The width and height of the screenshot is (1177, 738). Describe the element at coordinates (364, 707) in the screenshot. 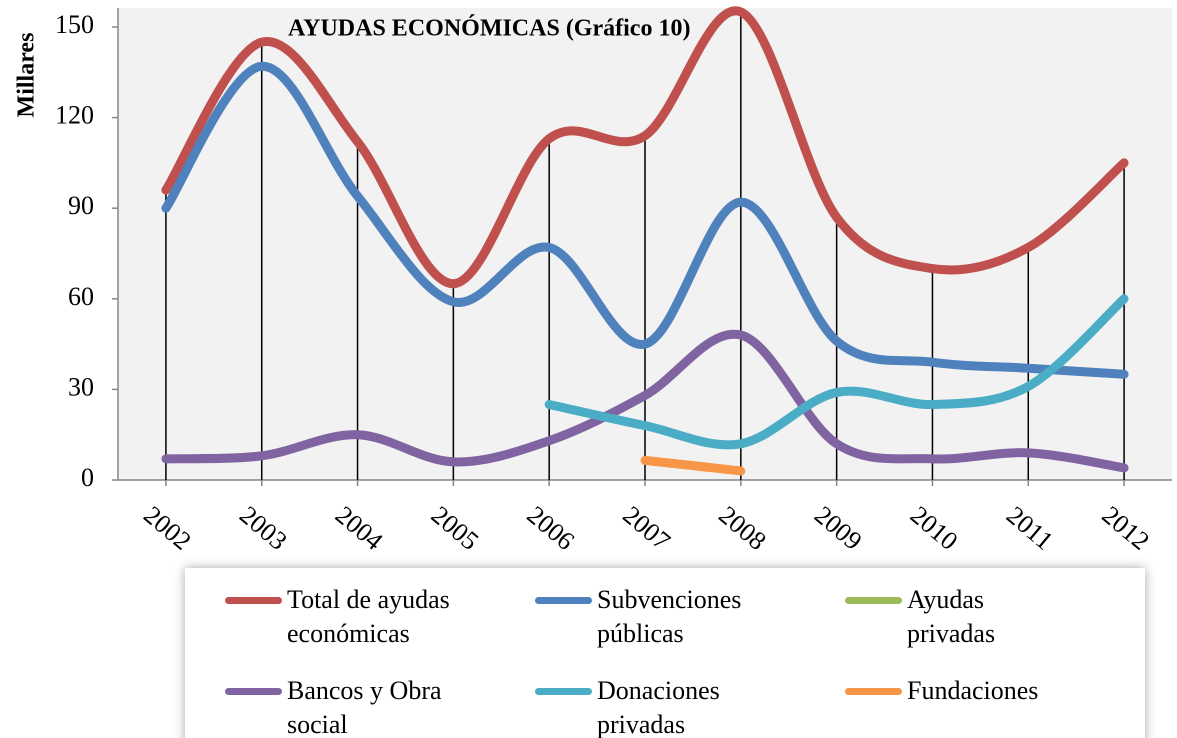

I see `legend-label: Bancos y Obra social` at that location.